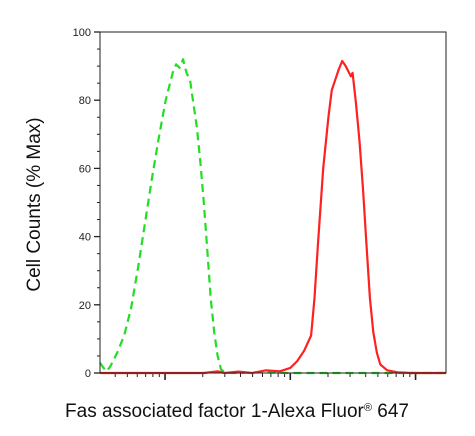  I want to click on x-axis-ticks, so click(265, 376).